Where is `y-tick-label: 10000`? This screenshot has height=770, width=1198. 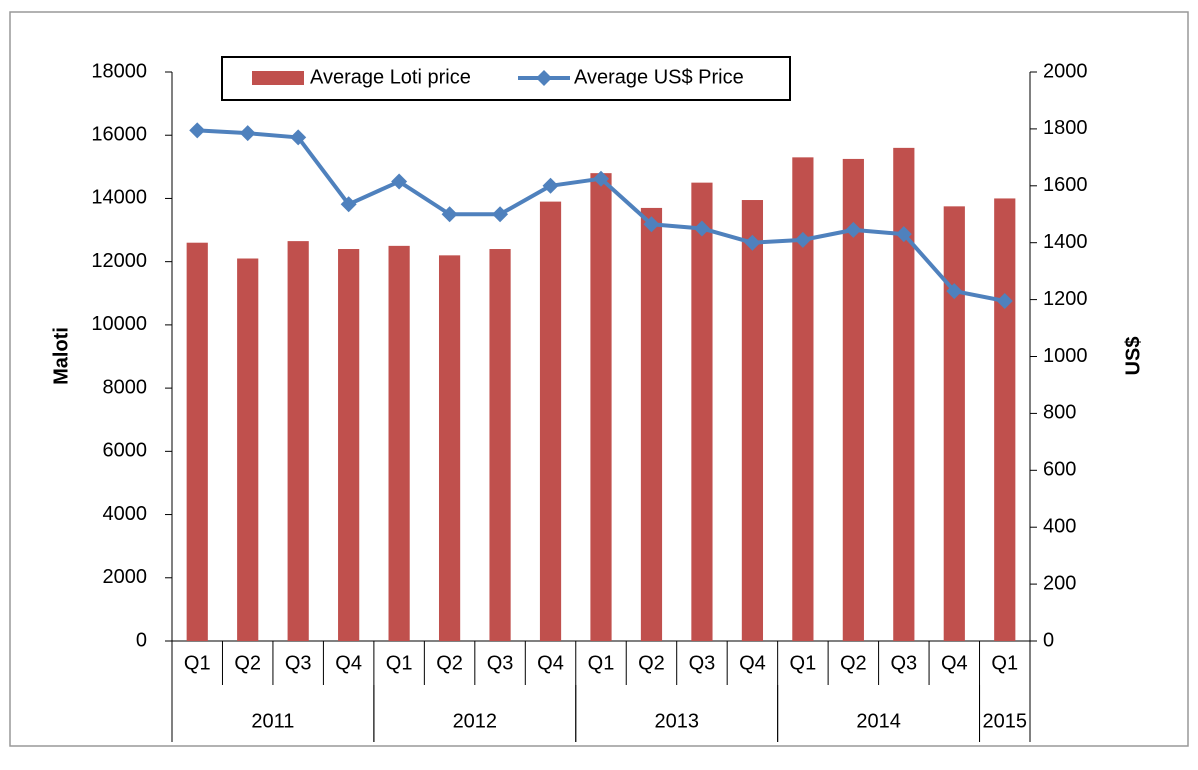
y-tick-label: 10000 is located at coordinates (119, 324).